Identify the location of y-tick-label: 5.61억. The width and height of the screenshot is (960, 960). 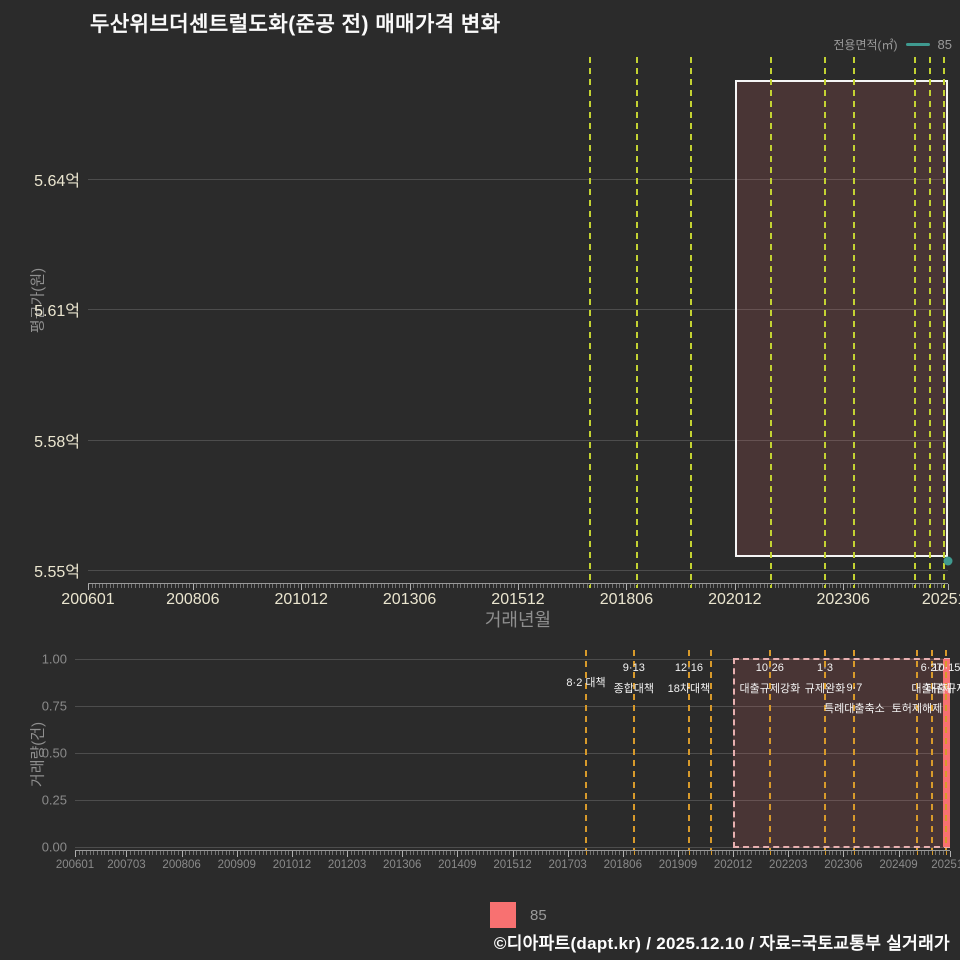
(57, 312).